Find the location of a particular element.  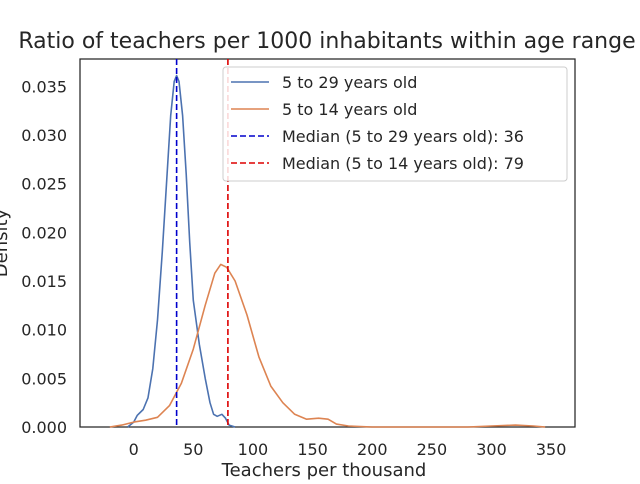

legend-label-2: 5 to 14 years old is located at coordinates (349, 109).